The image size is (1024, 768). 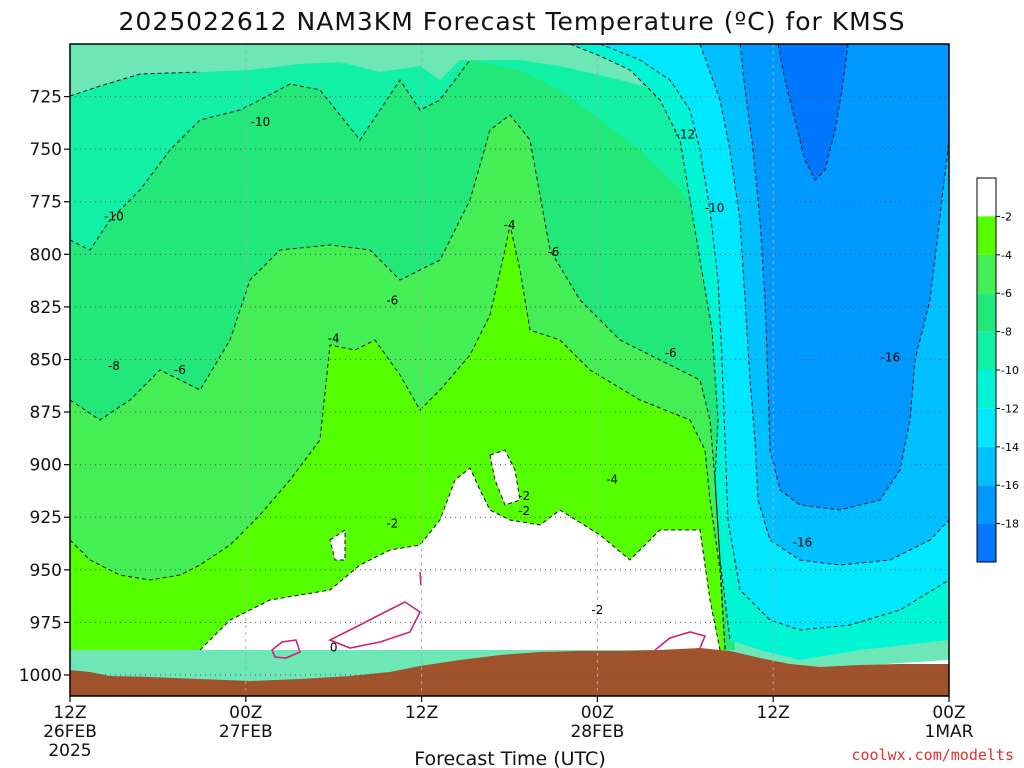 What do you see at coordinates (46, 150) in the screenshot?
I see `y-tick-label: 750` at bounding box center [46, 150].